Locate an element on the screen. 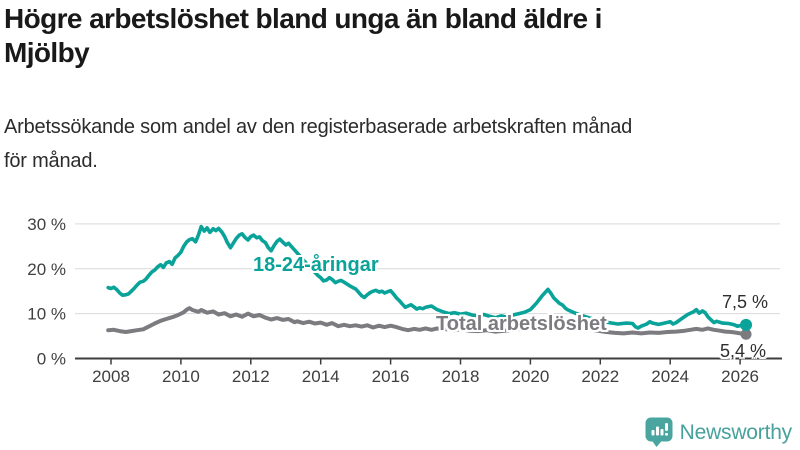  x-tick-label: 2020 is located at coordinates (530, 376).